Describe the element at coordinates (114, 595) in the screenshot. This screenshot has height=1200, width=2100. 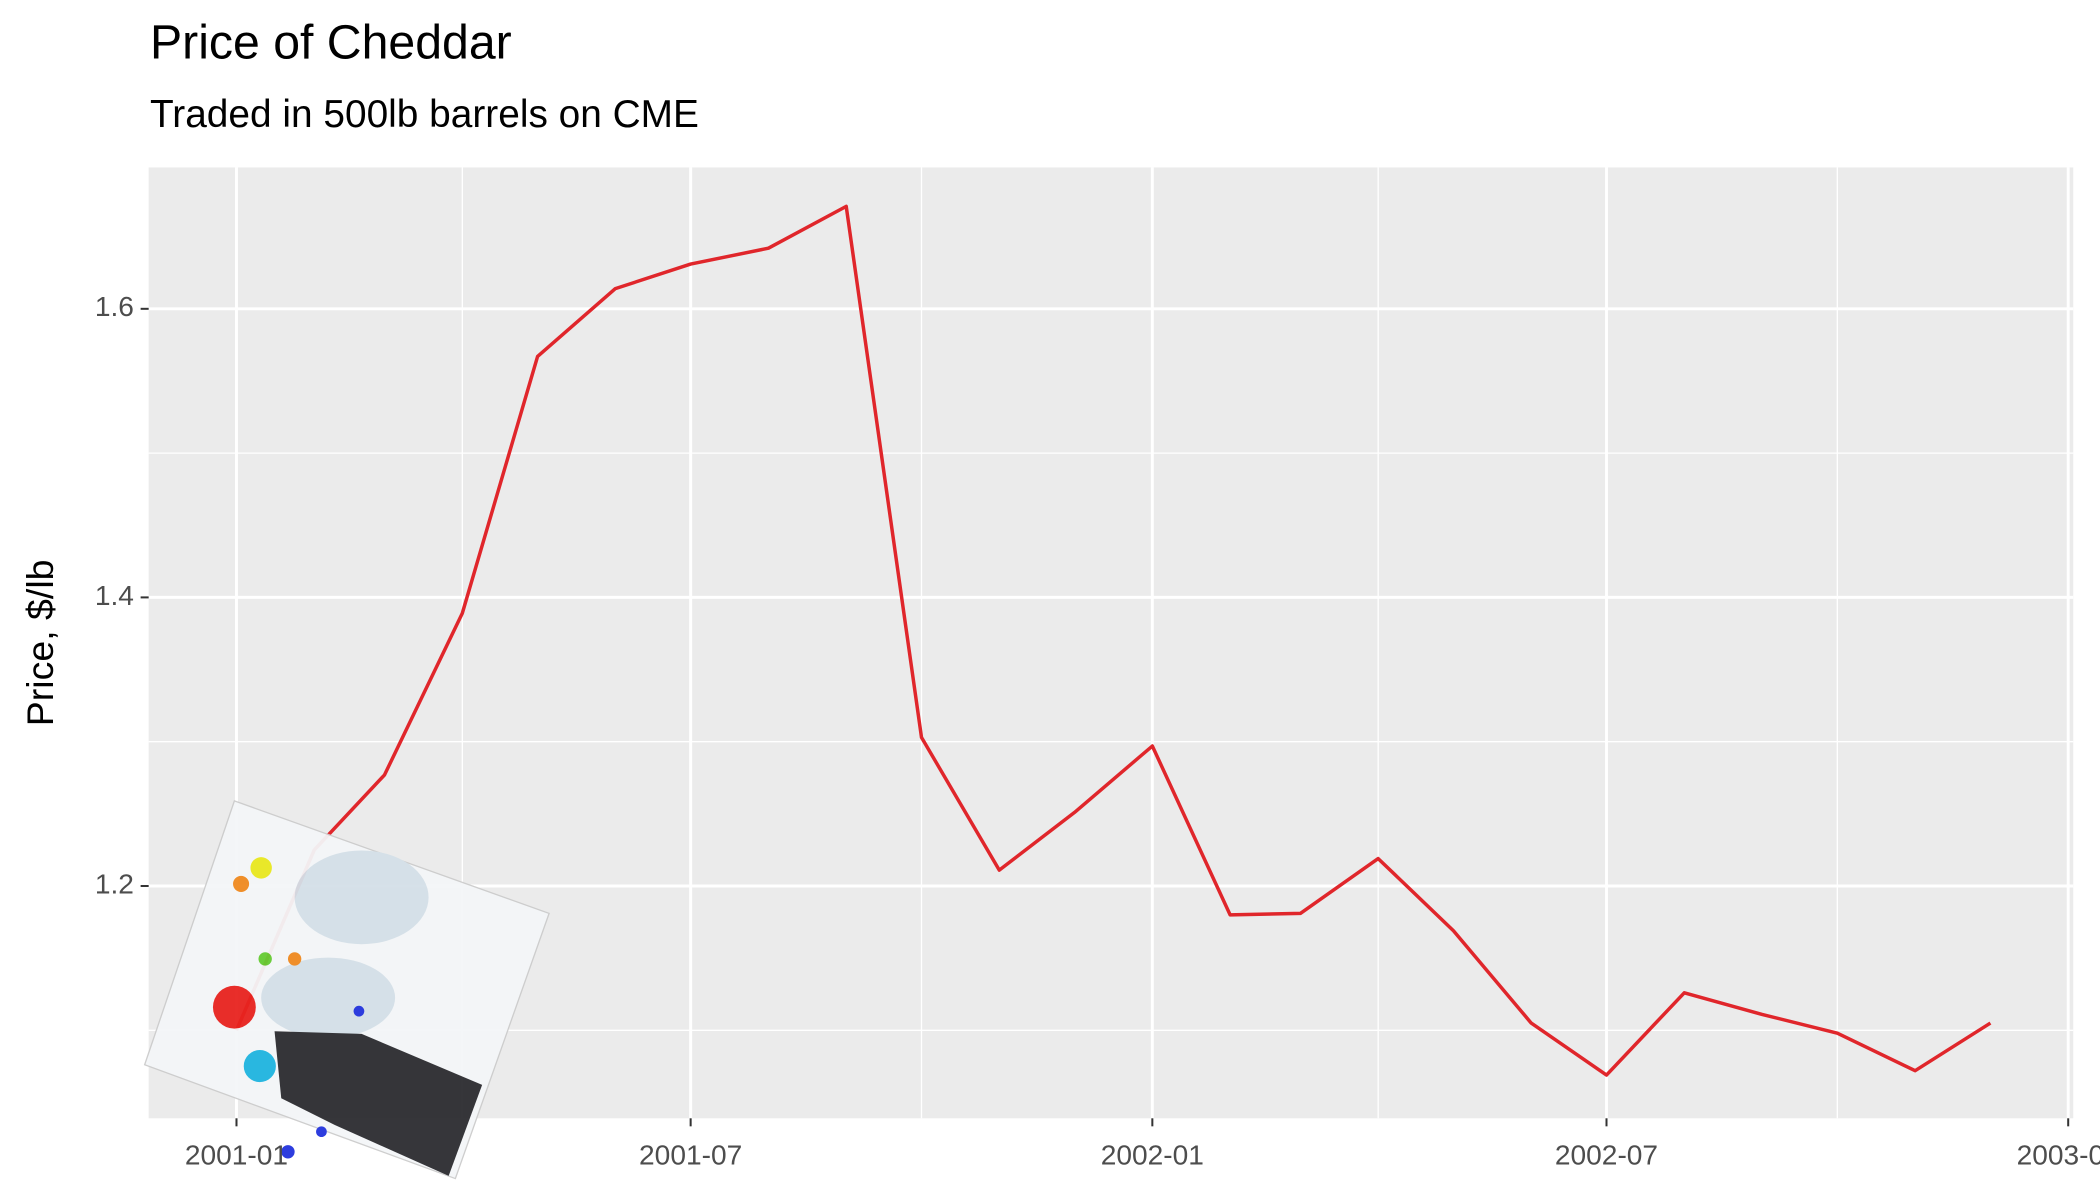
I see `y-tick-label: 1.4` at that location.